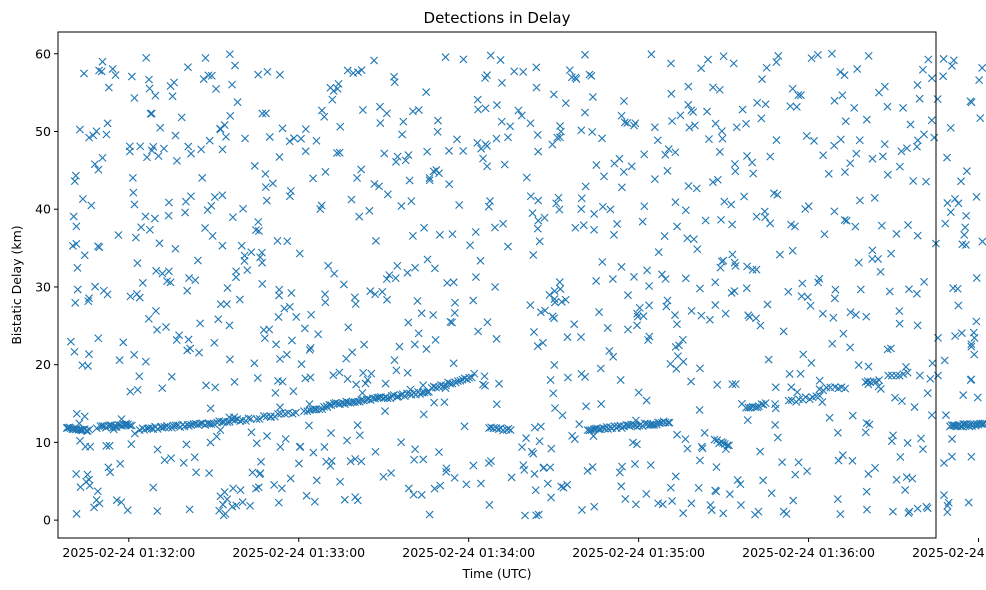  I want to click on x-tick-label: 2025-02-24 01:34:00, so click(468, 552).